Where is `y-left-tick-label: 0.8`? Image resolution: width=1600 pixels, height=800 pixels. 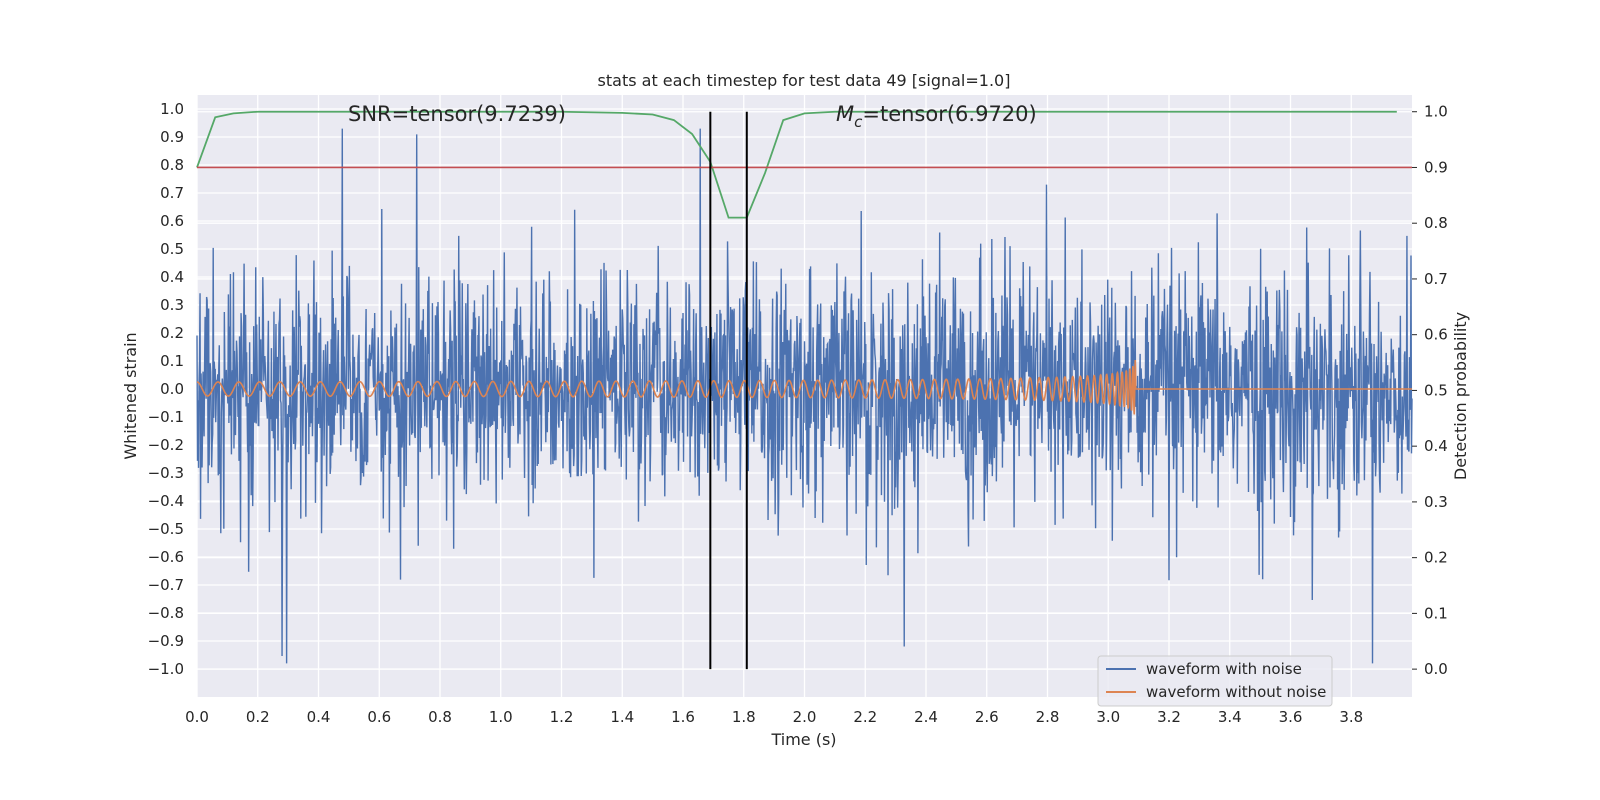 y-left-tick-label: 0.8 is located at coordinates (172, 165).